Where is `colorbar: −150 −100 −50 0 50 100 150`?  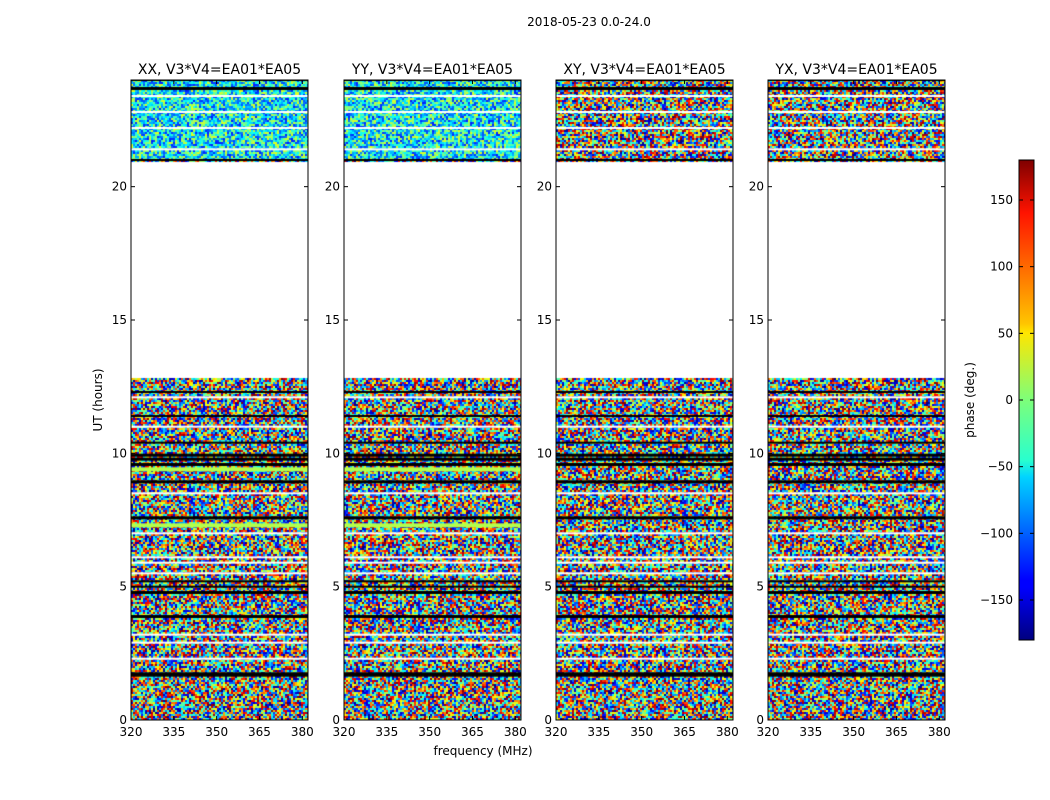 colorbar: −150 −100 −50 0 50 100 150 is located at coordinates (1007, 400).